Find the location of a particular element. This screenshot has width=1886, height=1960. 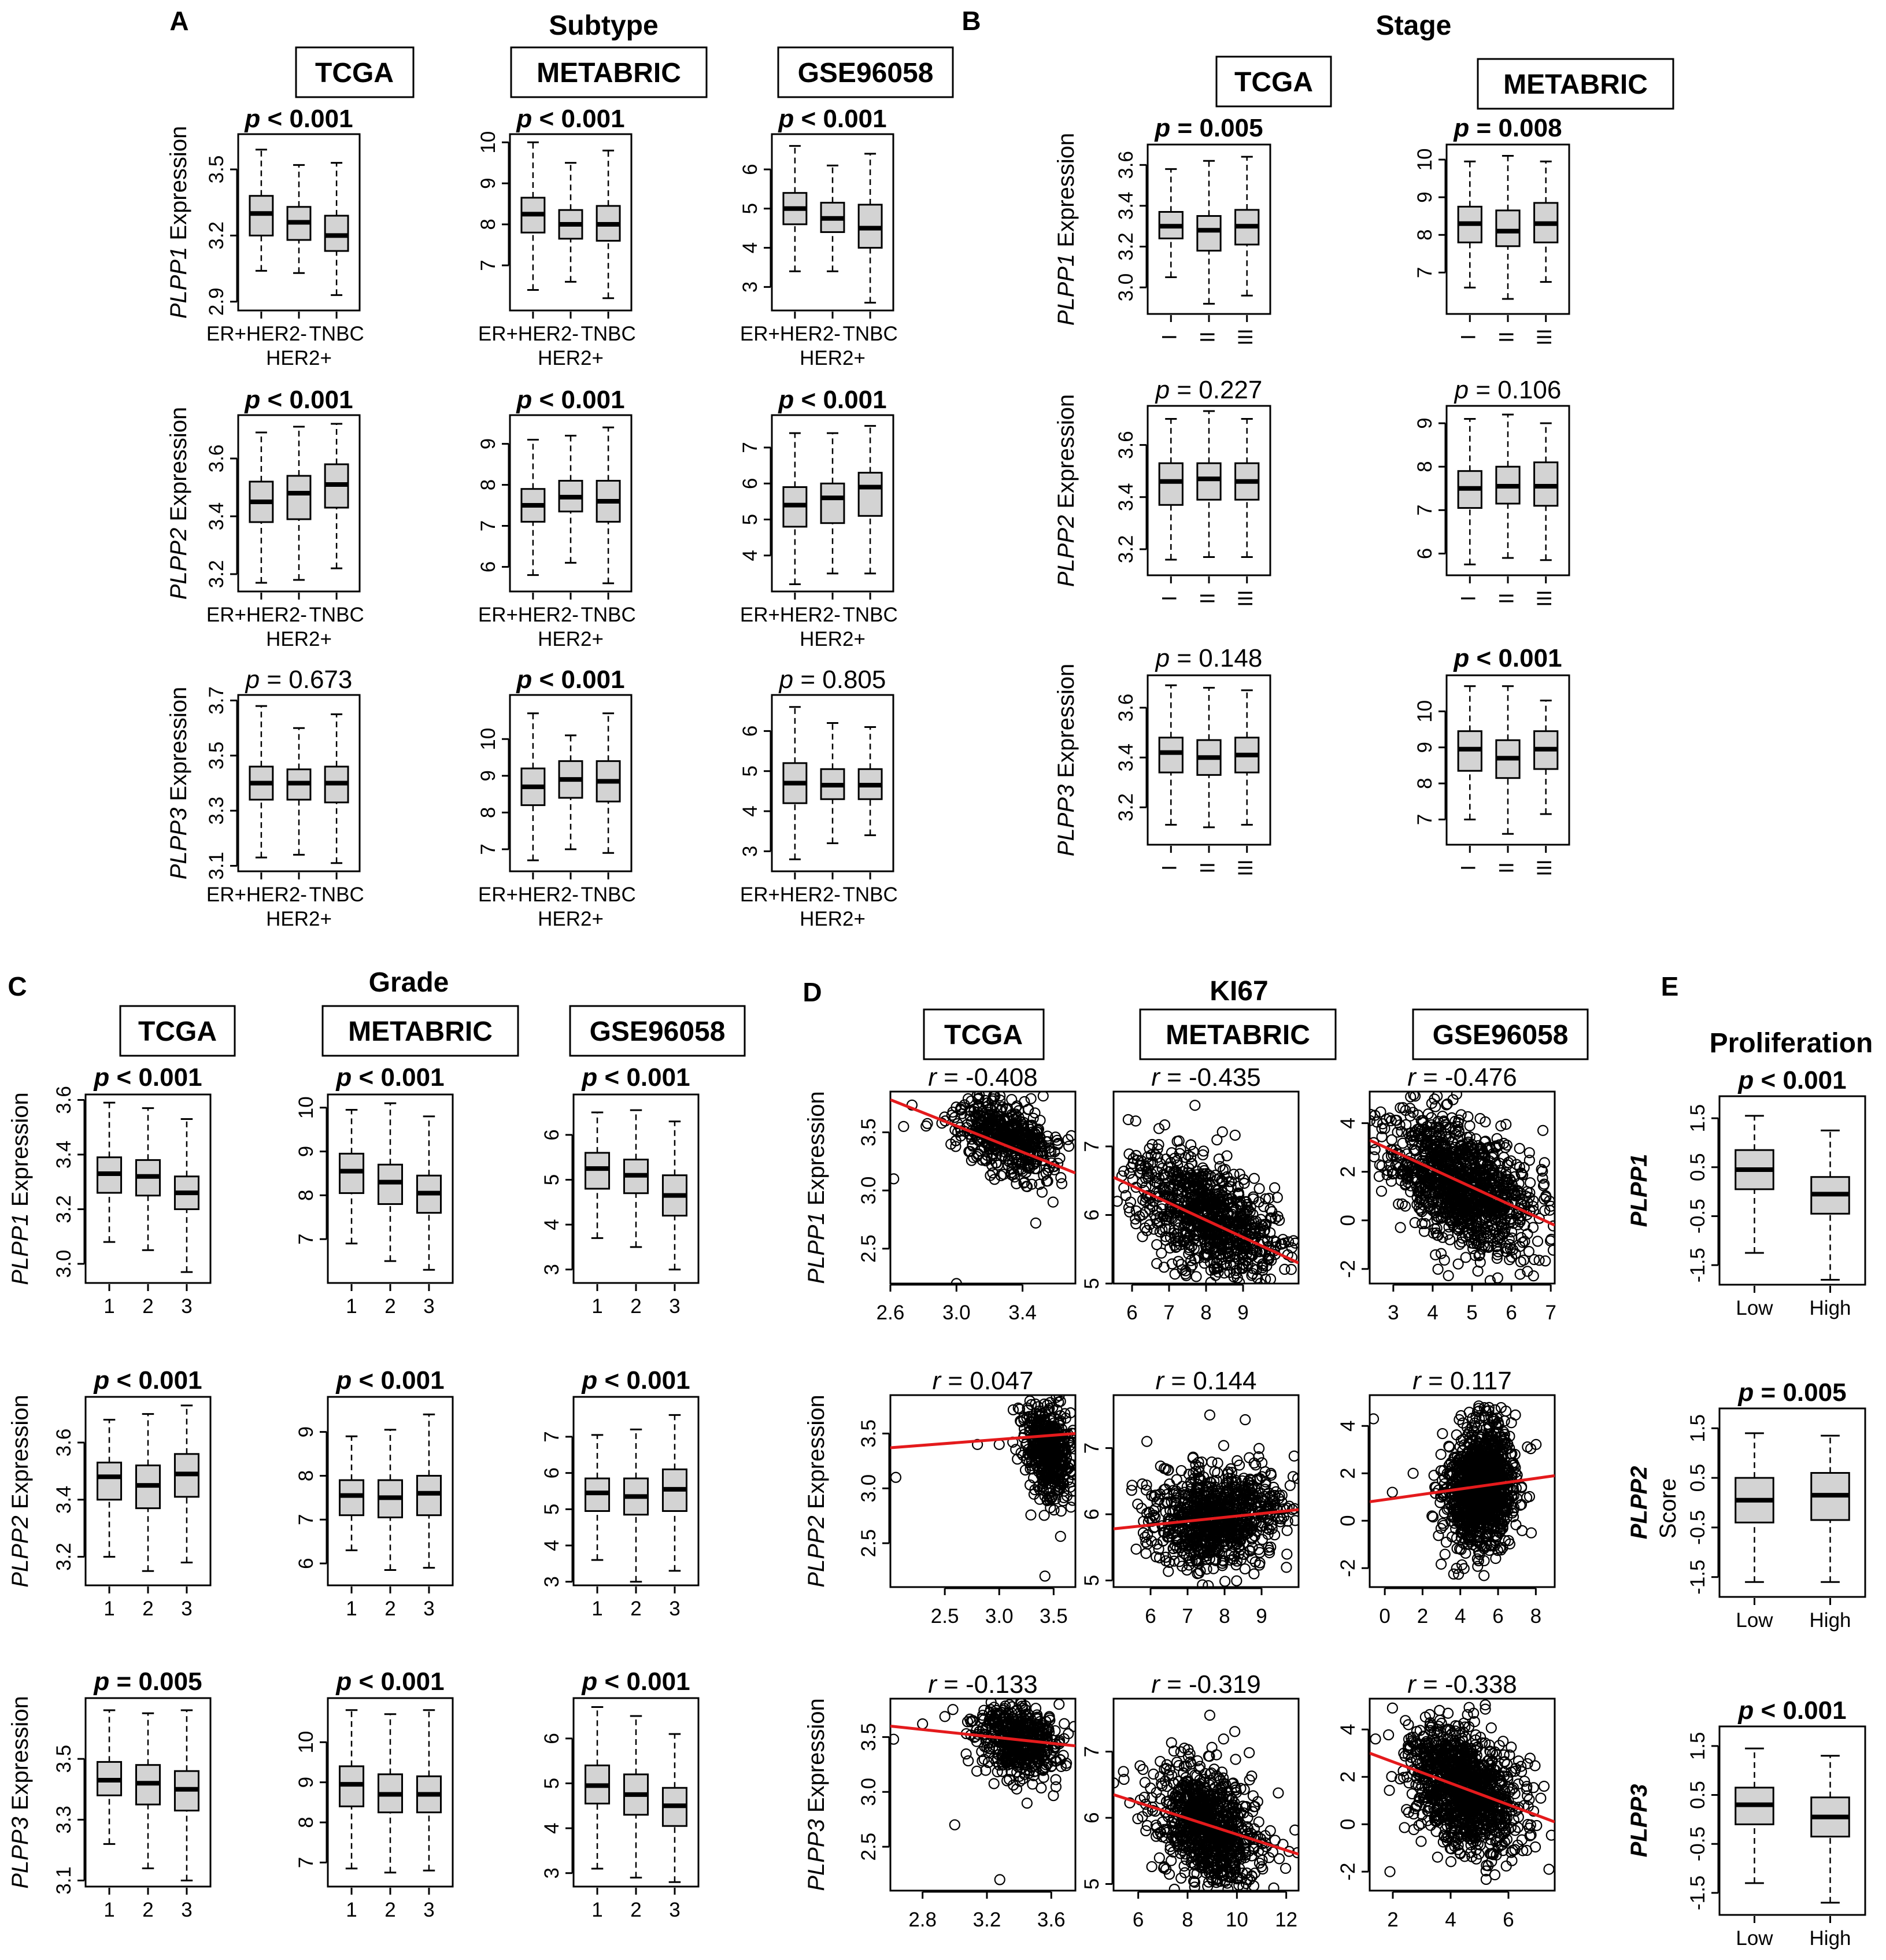

boxplot-a-plpp1-metabric: 7 8 9 10 ER+HER2-HER2+TNBC p < 0.001 is located at coordinates (556, 237).